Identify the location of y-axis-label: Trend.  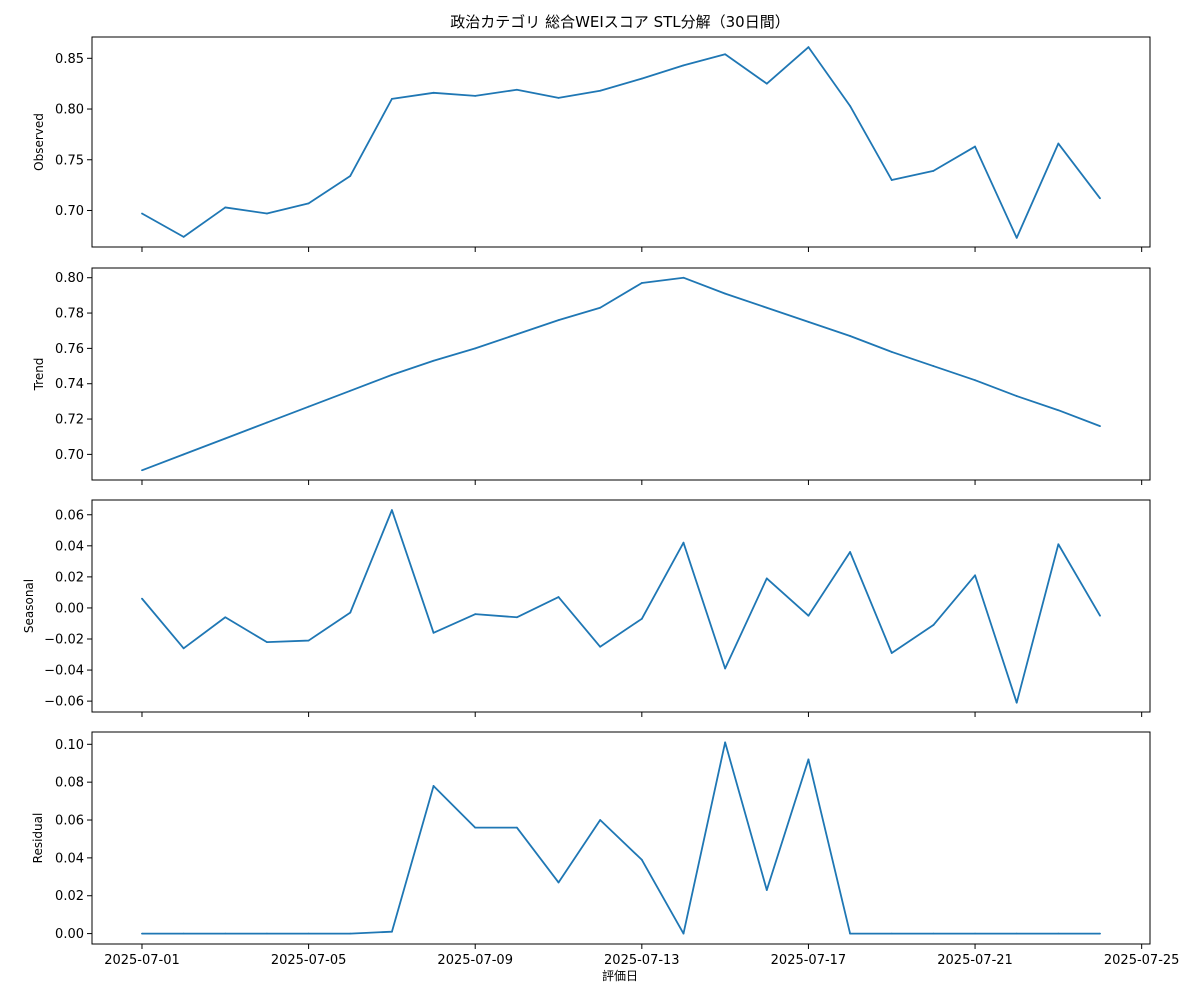
(39, 375).